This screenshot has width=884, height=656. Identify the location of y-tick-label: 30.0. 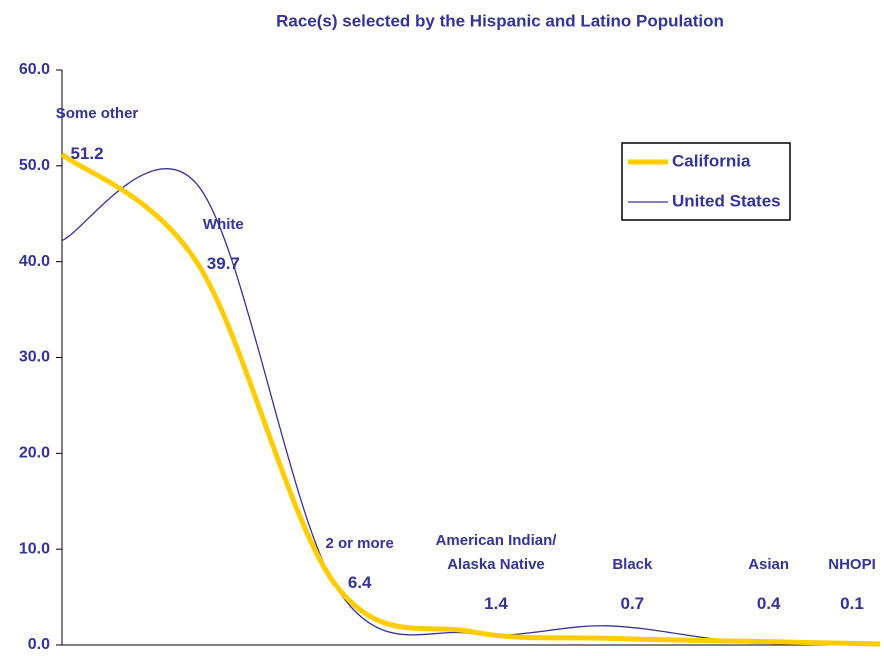
(34, 357).